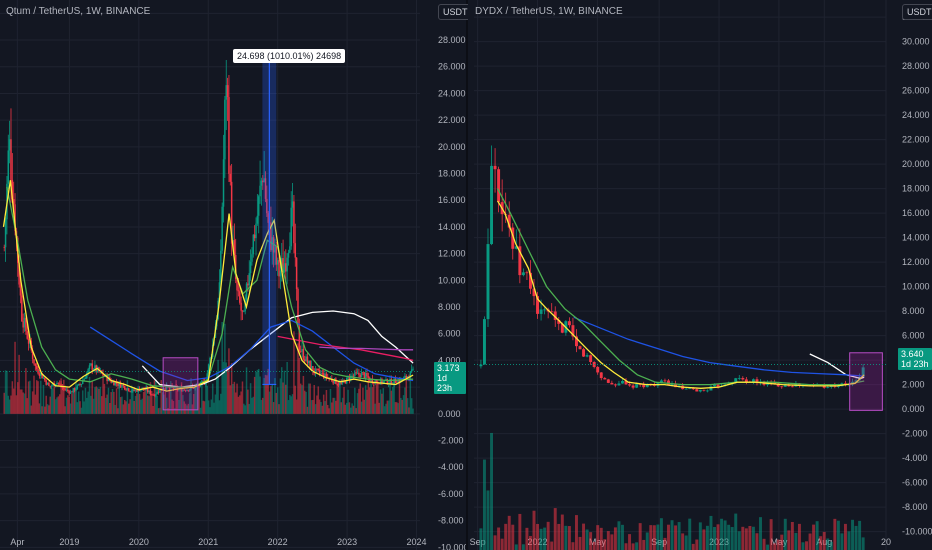 Image resolution: width=932 pixels, height=550 pixels. I want to click on currency-unit-button: USDT, so click(917, 12).